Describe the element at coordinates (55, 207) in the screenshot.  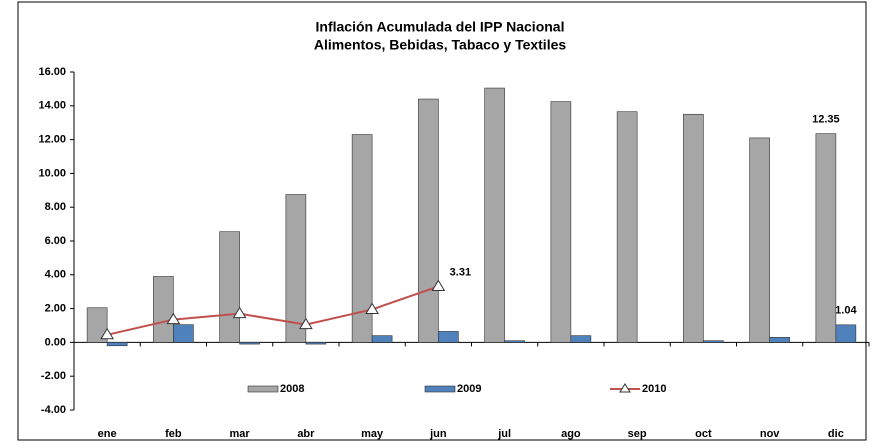
I see `y-tick-label: 8.00` at that location.